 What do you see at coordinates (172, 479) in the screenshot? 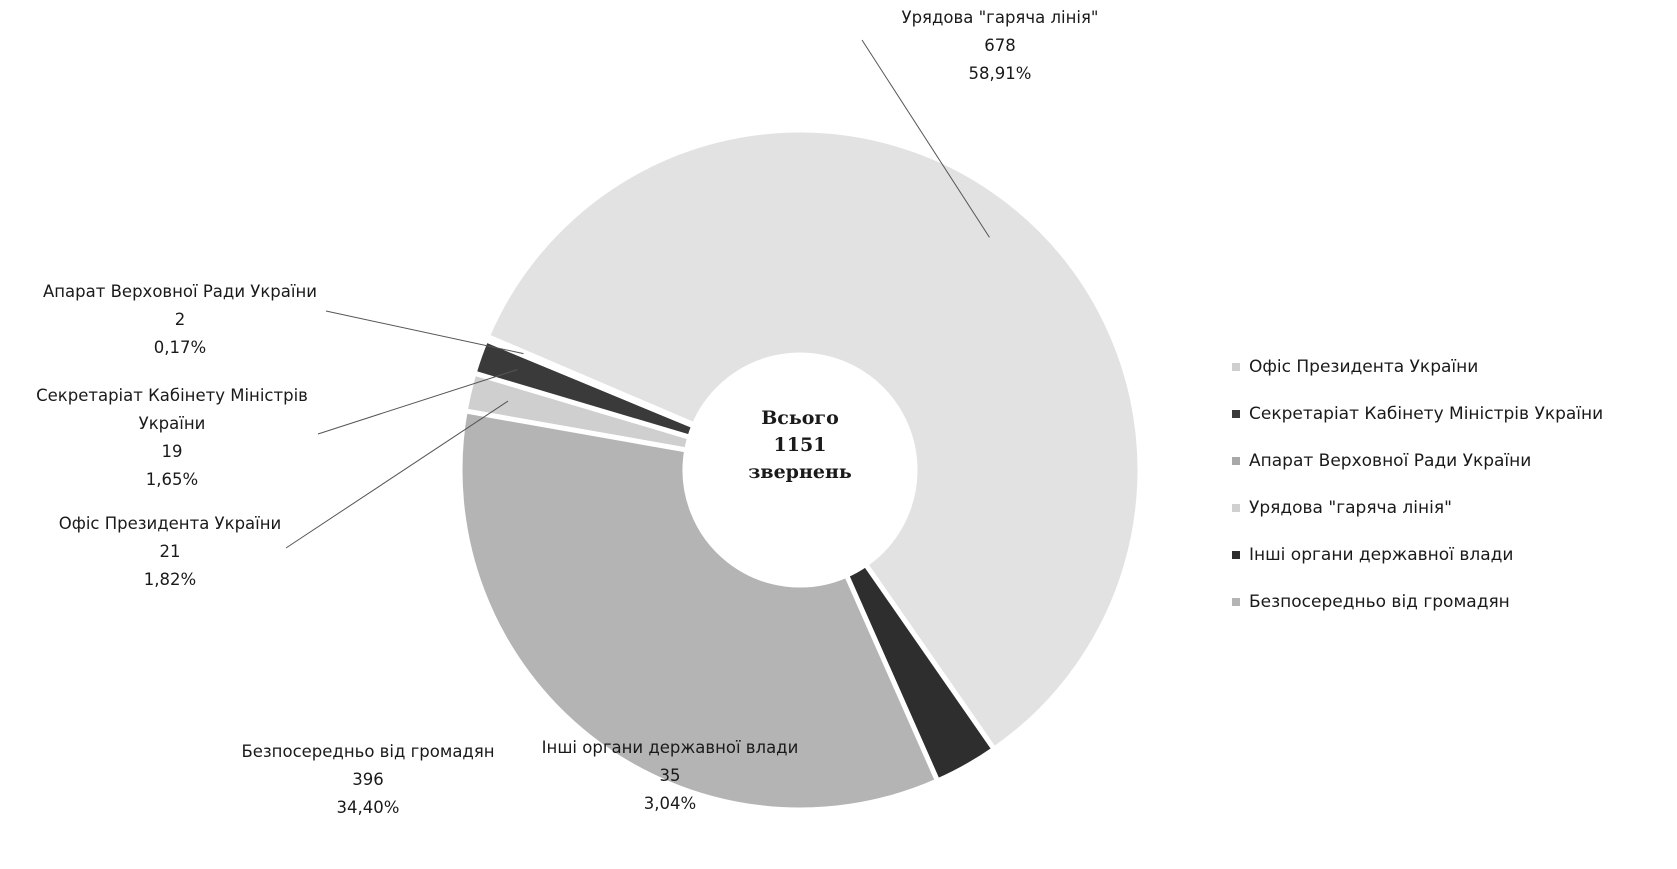
I see `data-label-secretariat-percent: 1,65%` at bounding box center [172, 479].